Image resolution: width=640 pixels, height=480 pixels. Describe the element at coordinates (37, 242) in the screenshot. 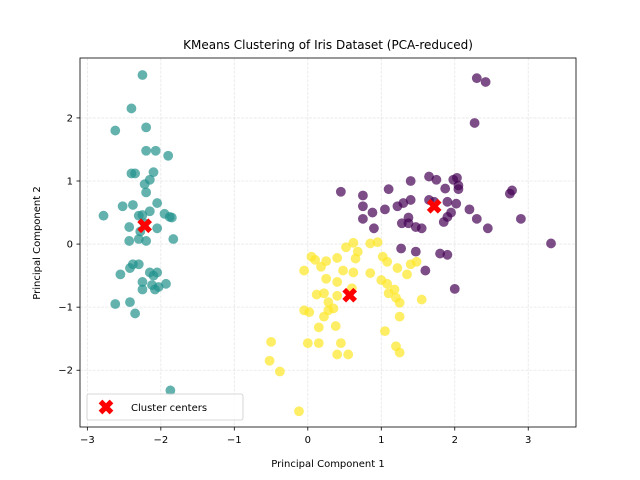

I see `y-axis-label: Principal Component 2` at that location.